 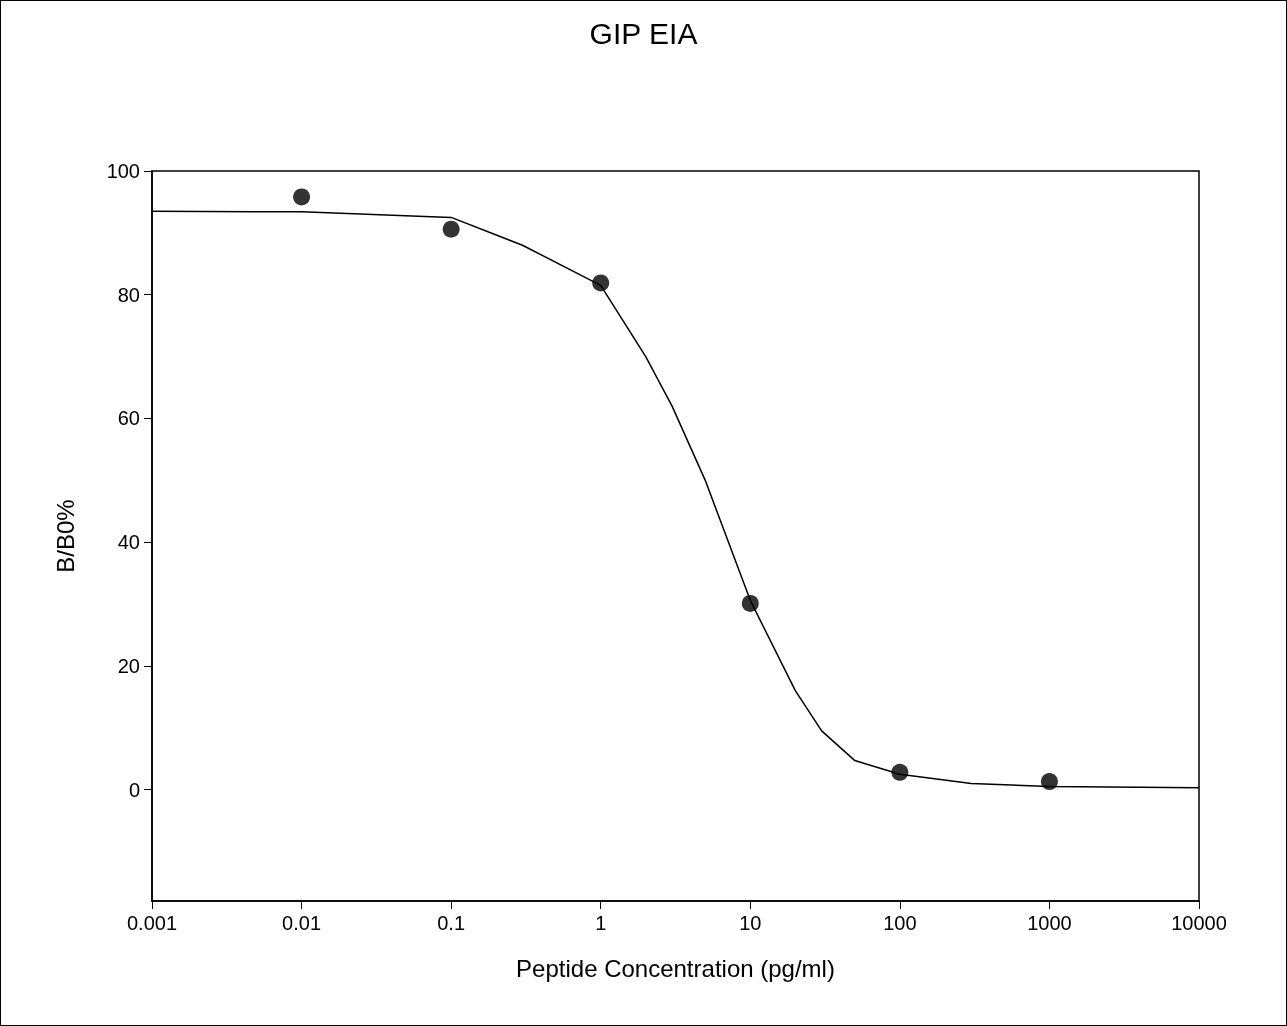 I want to click on chart-title: GIP EIA, so click(x=643, y=33).